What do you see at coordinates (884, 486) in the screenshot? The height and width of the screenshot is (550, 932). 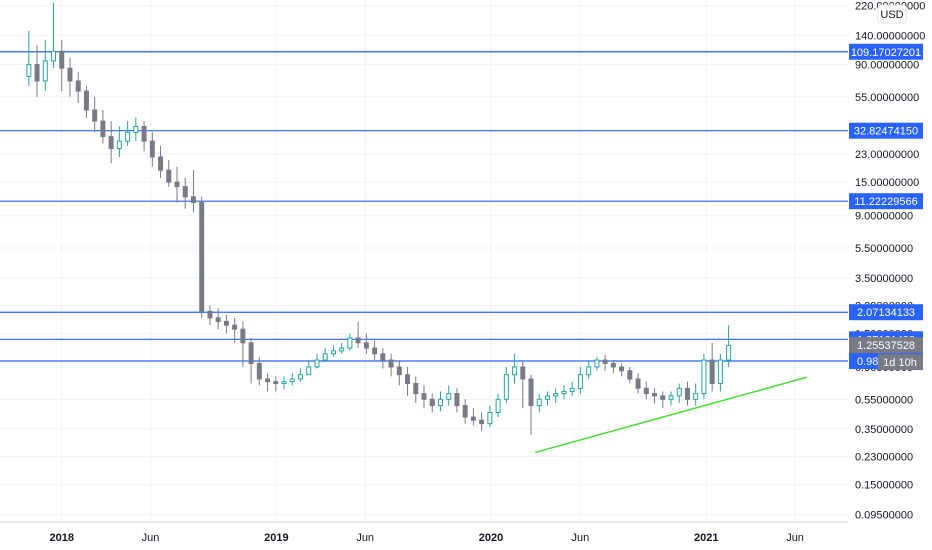 I see `y-tick-label: 0.15000000` at bounding box center [884, 486].